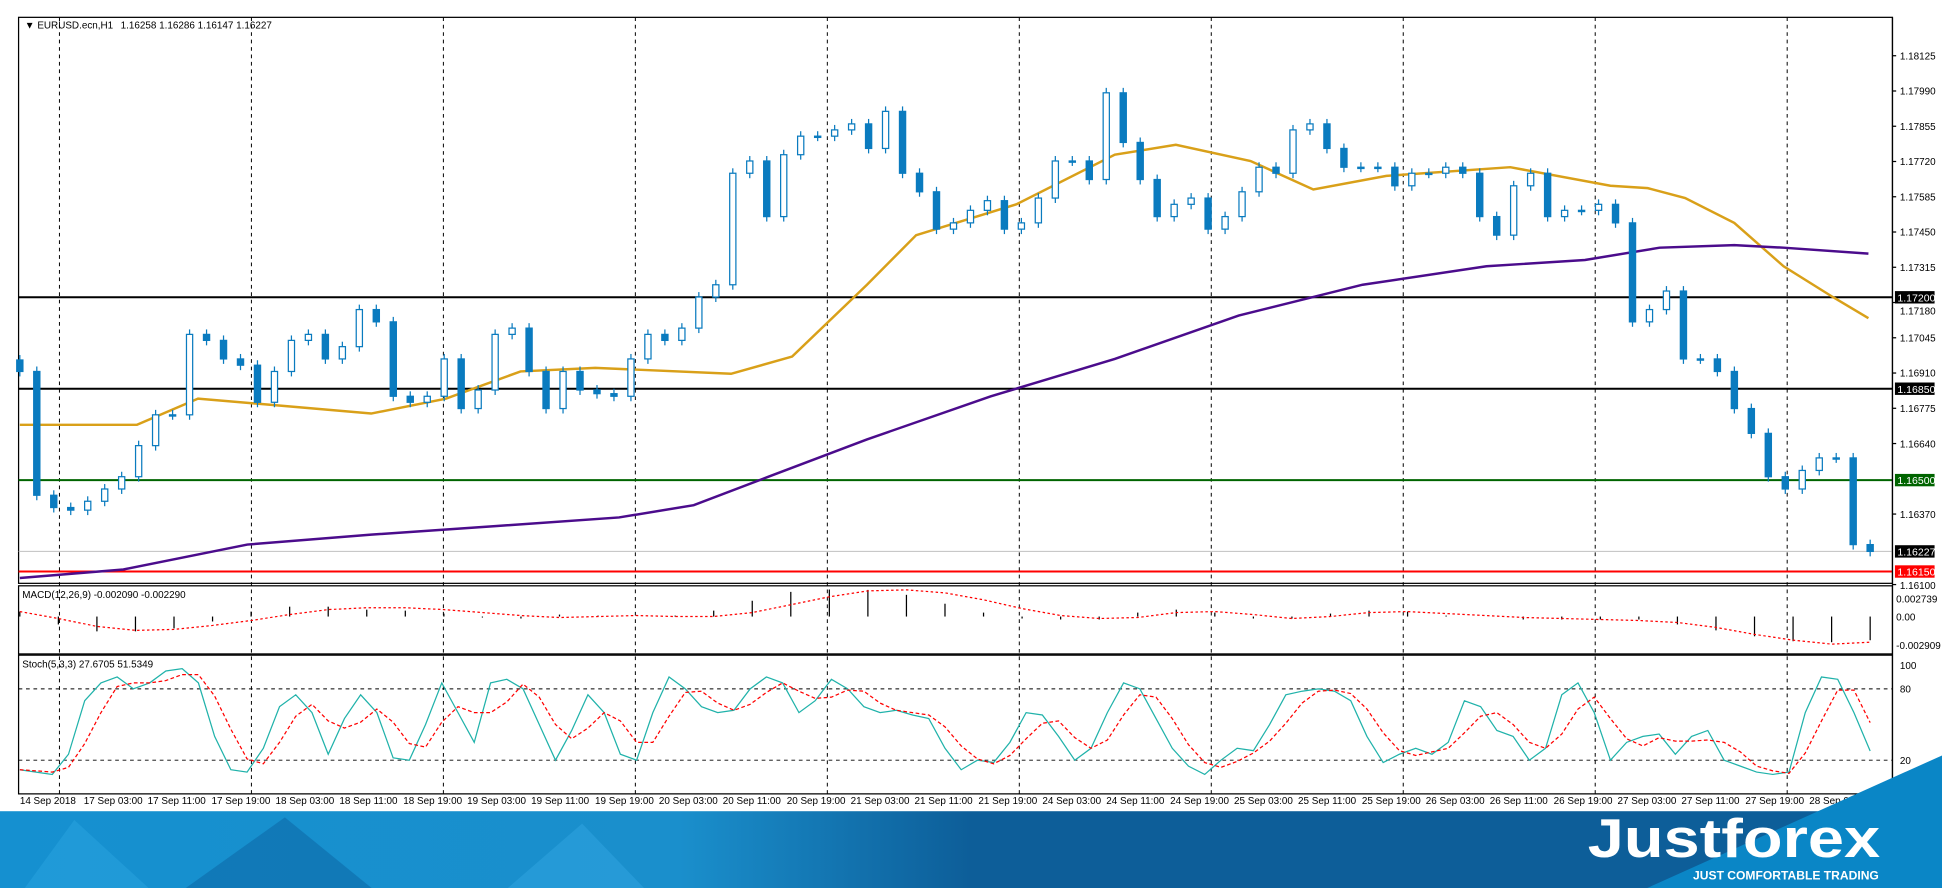  Describe the element at coordinates (1455, 801) in the screenshot. I see `time-tick-label: 26 Sep 03:00` at that location.